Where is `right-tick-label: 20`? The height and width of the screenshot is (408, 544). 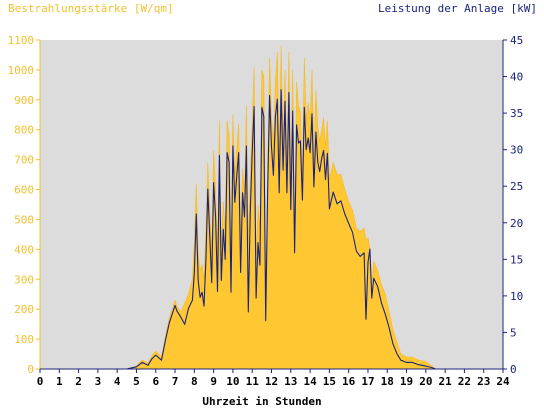 right-tick-label: 20 is located at coordinates (516, 223).